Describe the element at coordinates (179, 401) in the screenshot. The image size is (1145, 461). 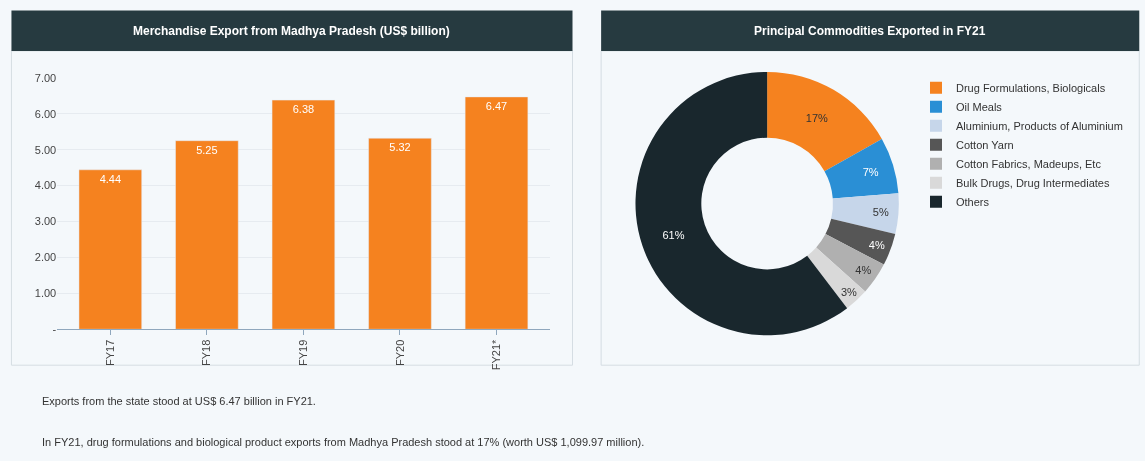
I see `text: Exports from the state stood at US$ 6.47 billion in FY21.` at that location.